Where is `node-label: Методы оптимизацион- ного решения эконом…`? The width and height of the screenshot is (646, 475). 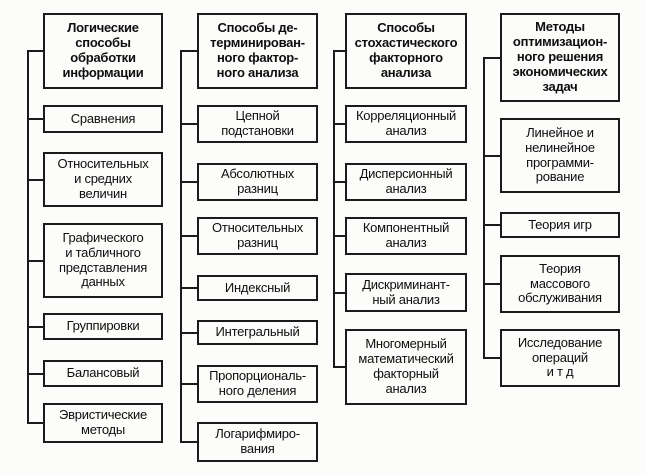 node-label: Методы оптимизацион- ного решения эконом… is located at coordinates (560, 56).